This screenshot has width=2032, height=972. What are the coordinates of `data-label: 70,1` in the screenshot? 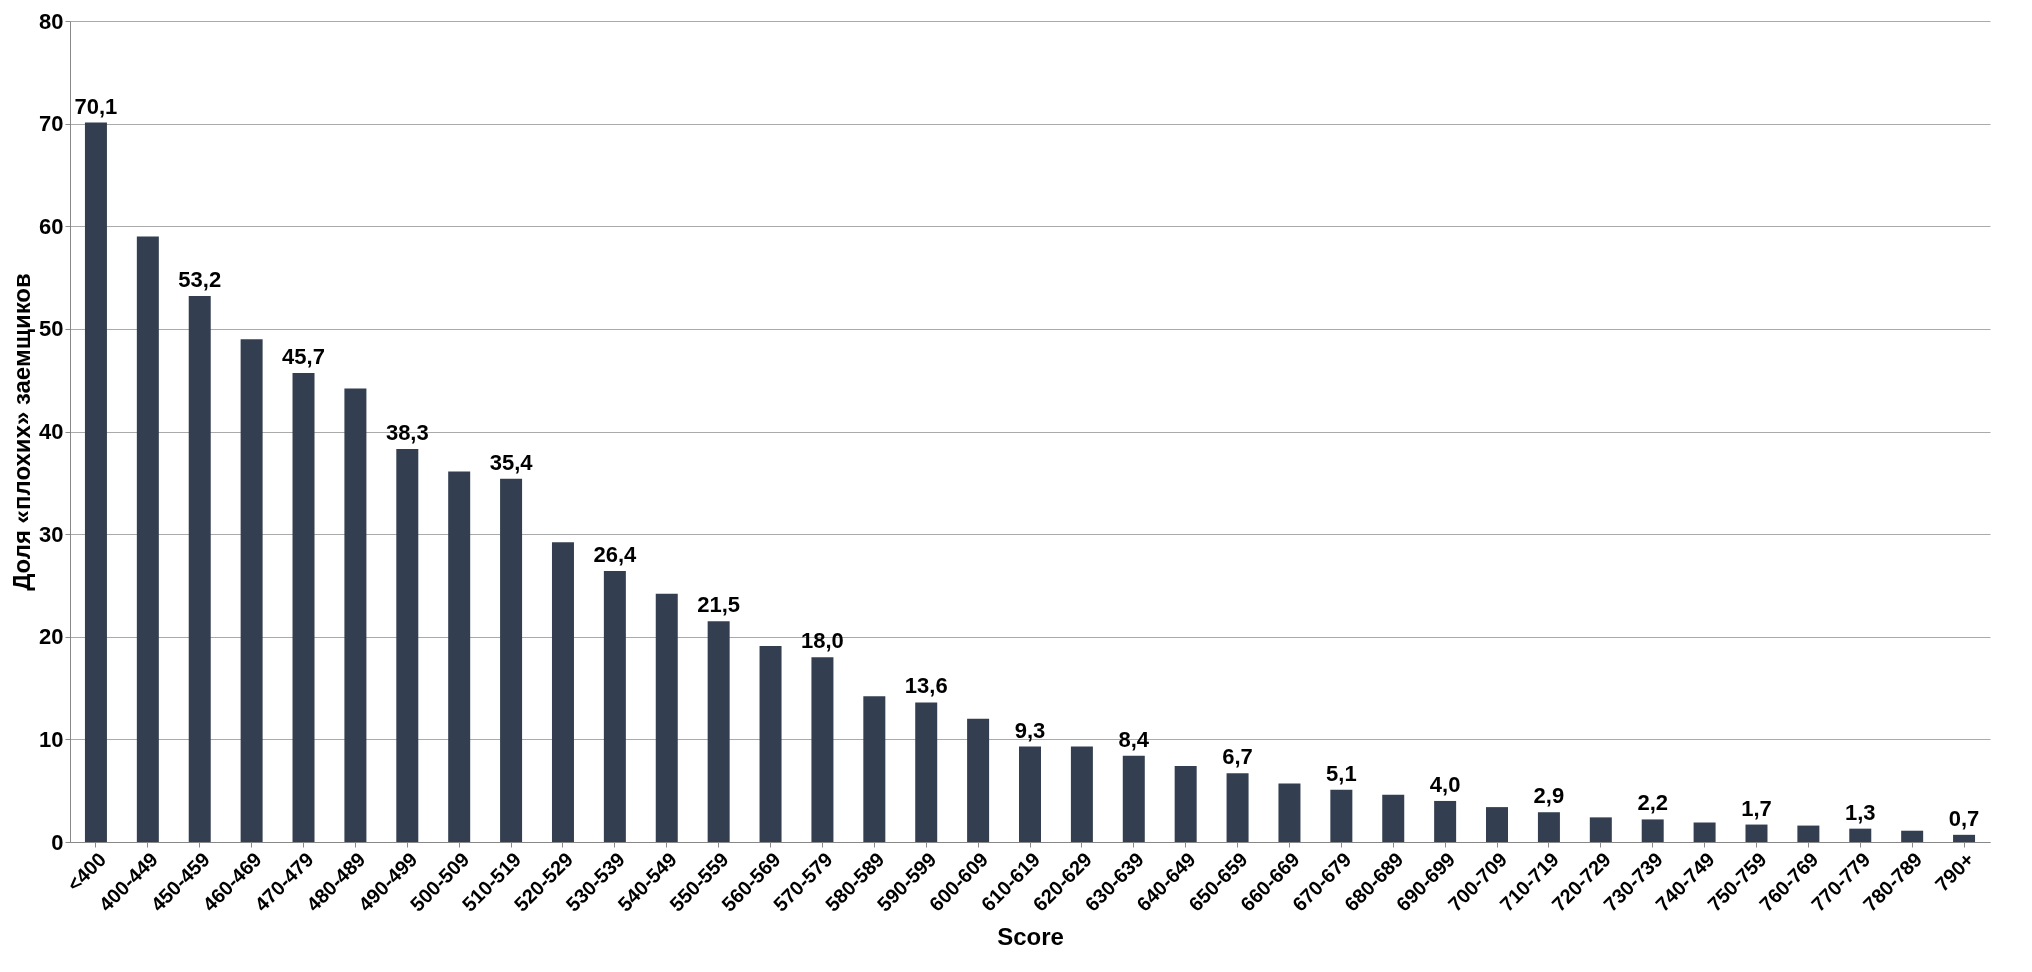 It's located at (96, 106).